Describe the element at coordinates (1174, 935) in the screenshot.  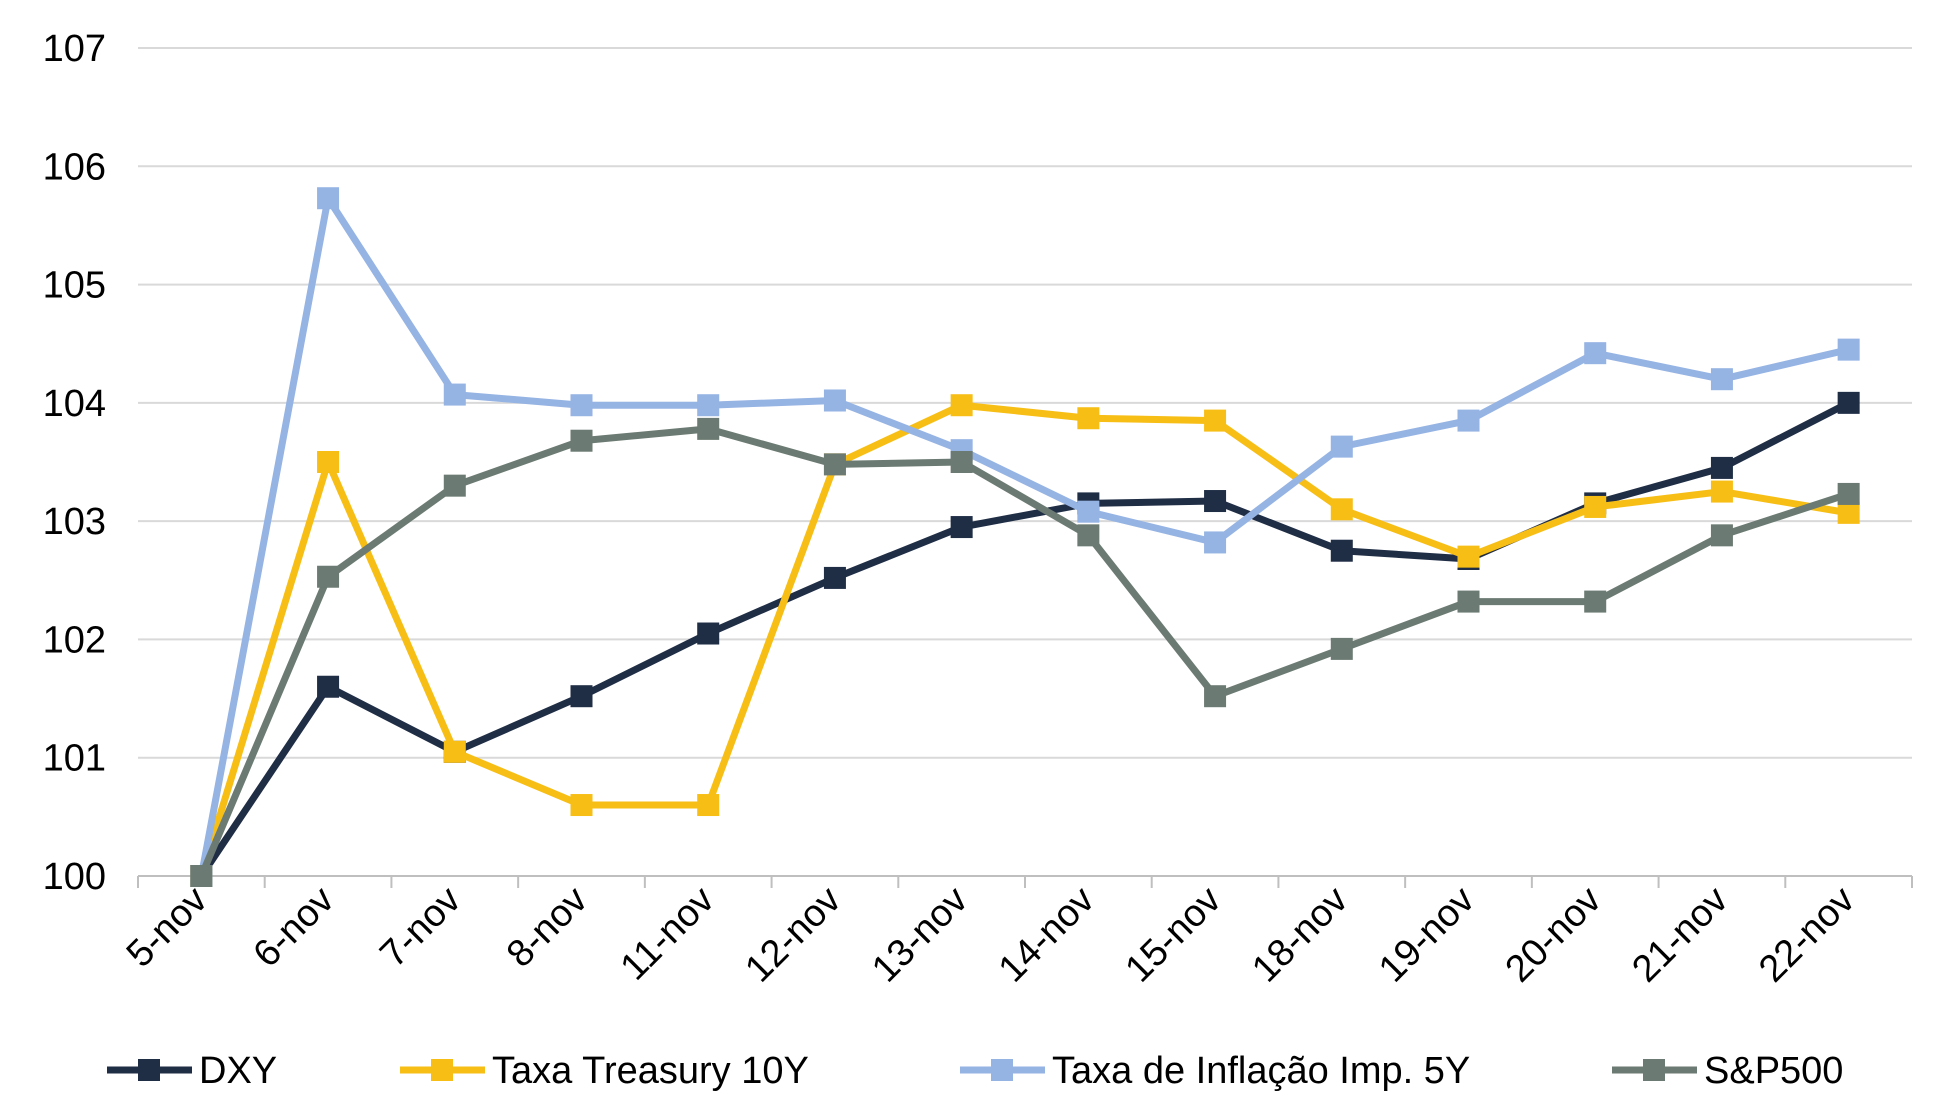
I see `x-tick-label: 15-nov` at that location.